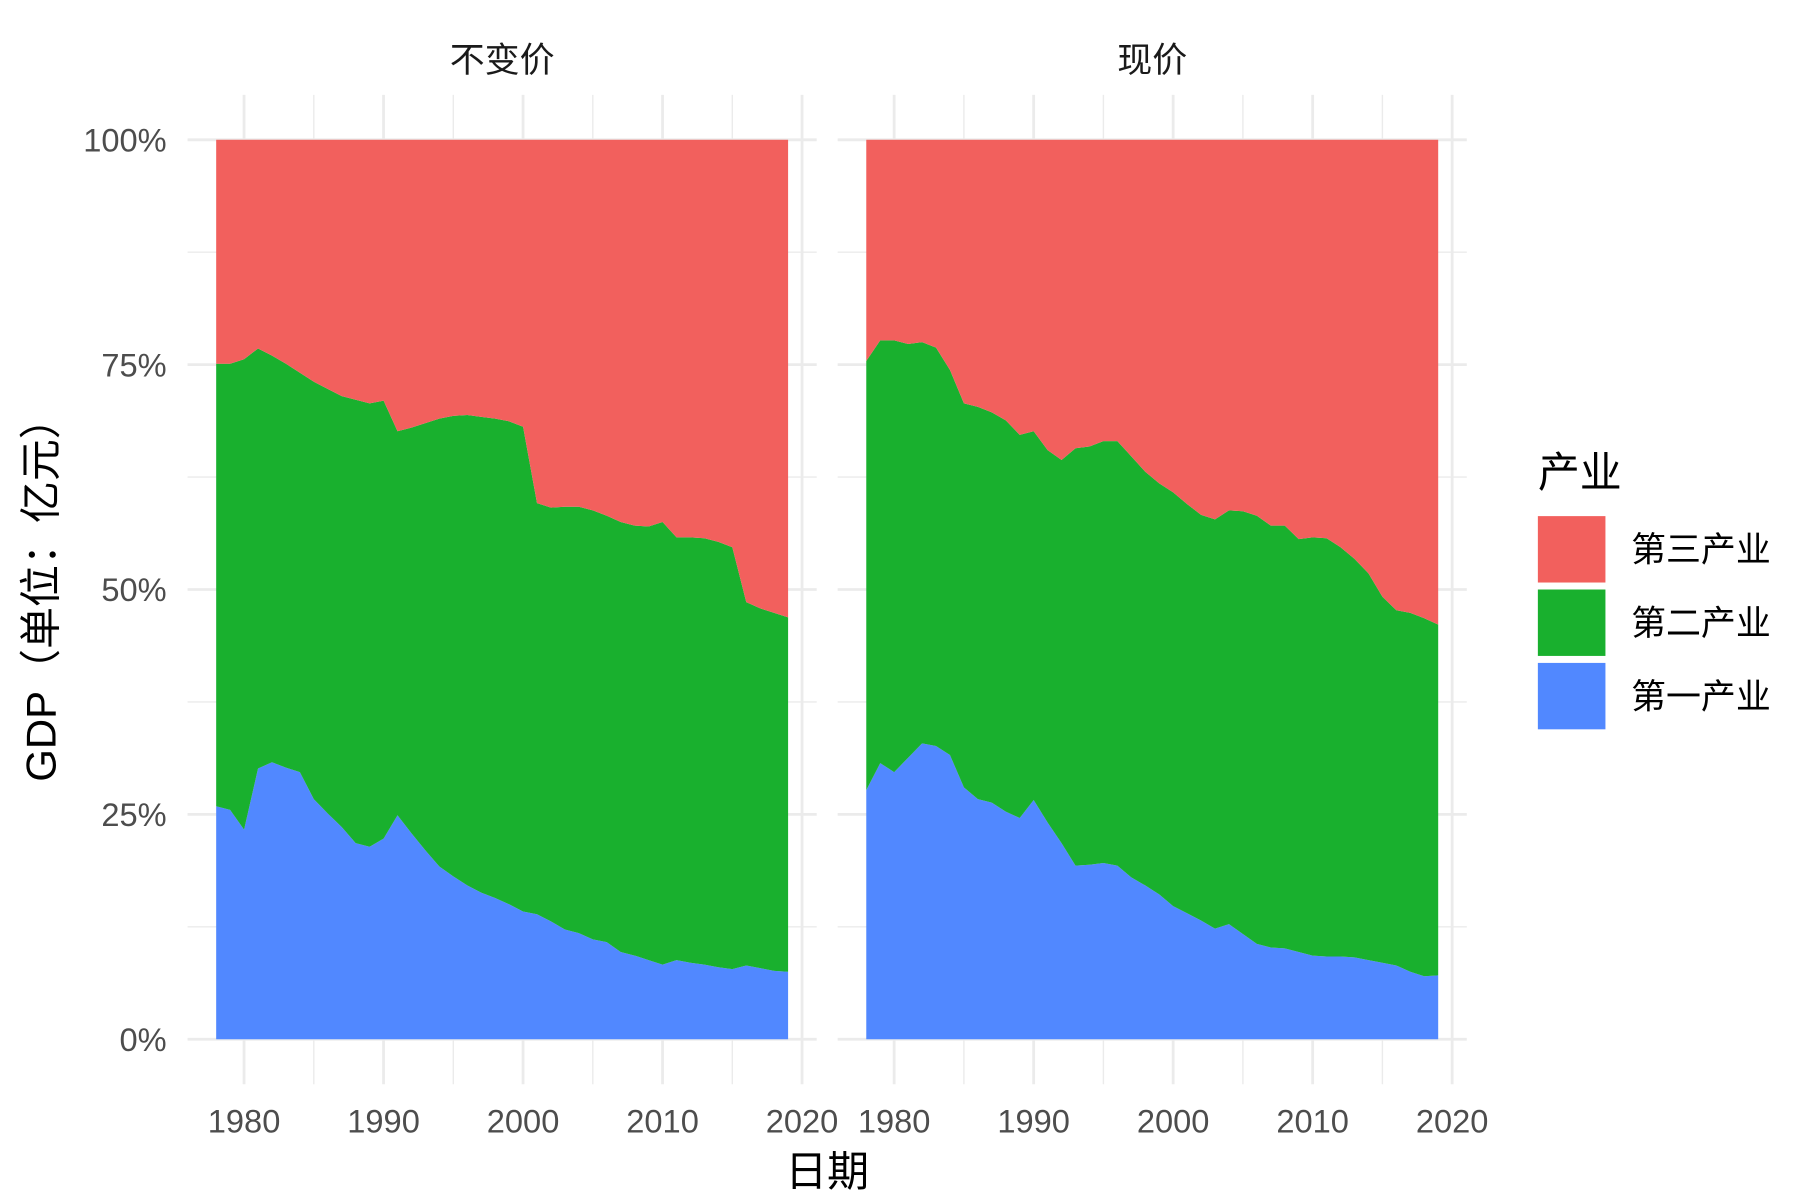 This screenshot has height=1200, width=1800. What do you see at coordinates (1701, 623) in the screenshot?
I see `legend-label-secondary: 第二产业` at bounding box center [1701, 623].